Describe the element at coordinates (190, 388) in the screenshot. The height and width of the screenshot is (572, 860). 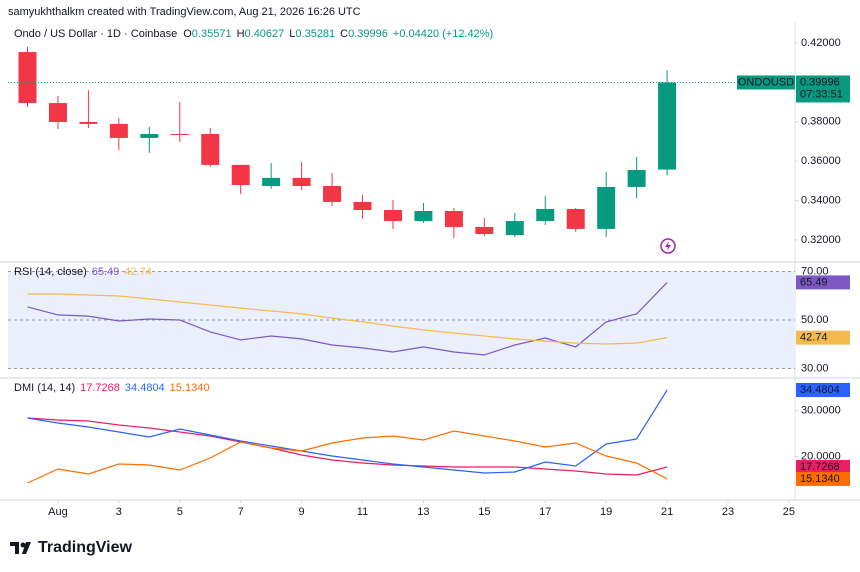
I see `legend-value: 15.1340` at that location.